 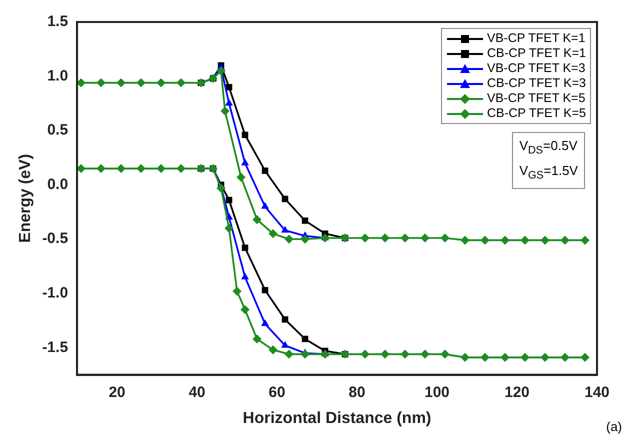 What do you see at coordinates (55, 239) in the screenshot?
I see `y-tick-label: -0.5` at bounding box center [55, 239].